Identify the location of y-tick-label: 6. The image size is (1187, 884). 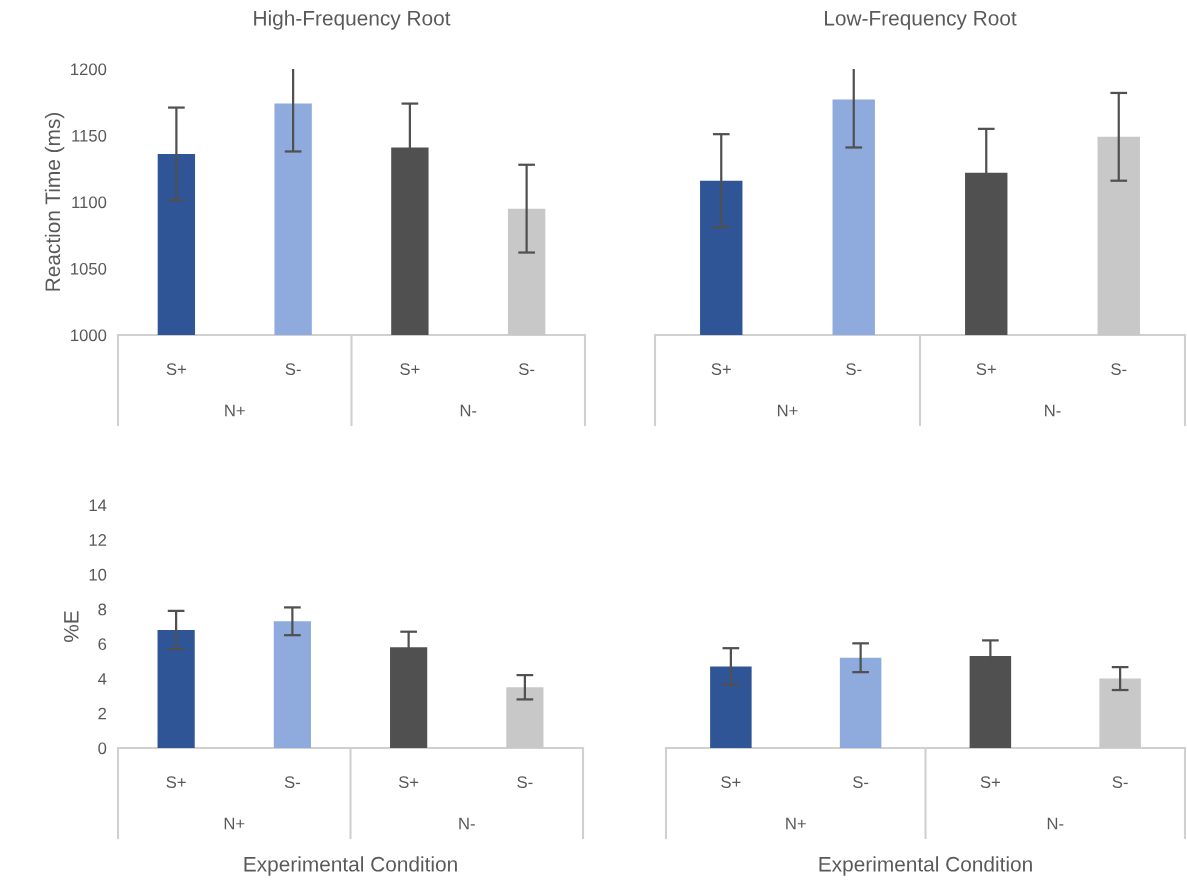
(102, 644).